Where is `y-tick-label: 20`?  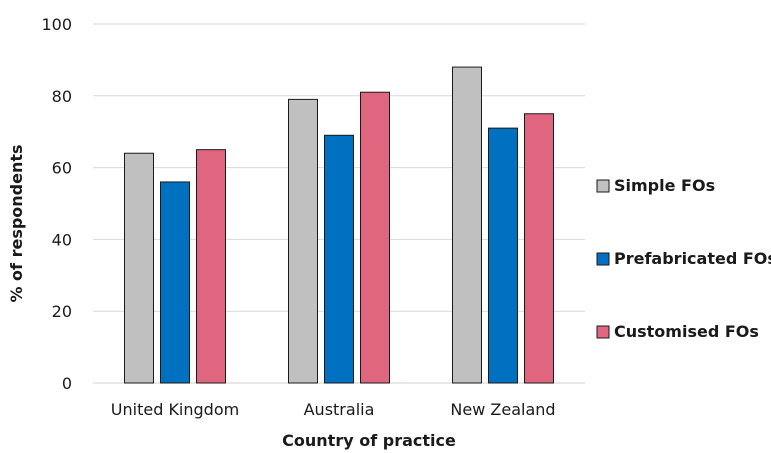
y-tick-label: 20 is located at coordinates (62, 311).